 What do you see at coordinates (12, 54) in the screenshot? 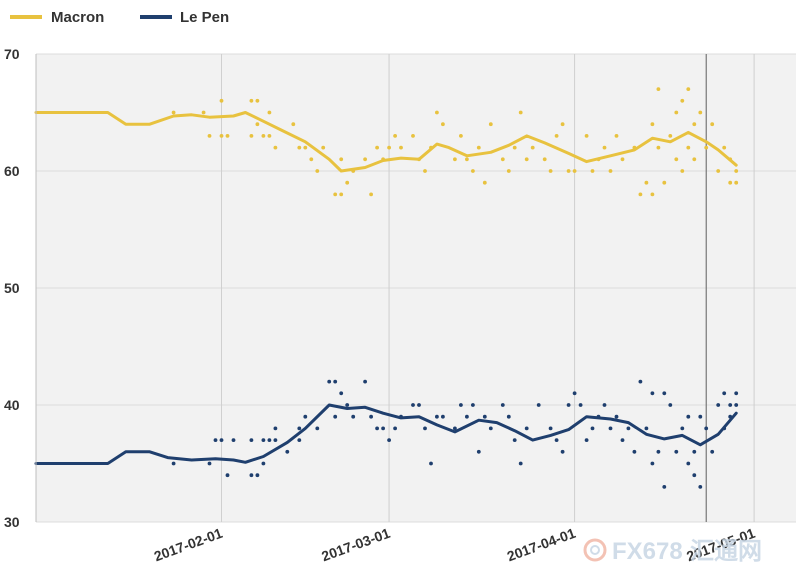
I see `y-tick-label-70: 70` at bounding box center [12, 54].